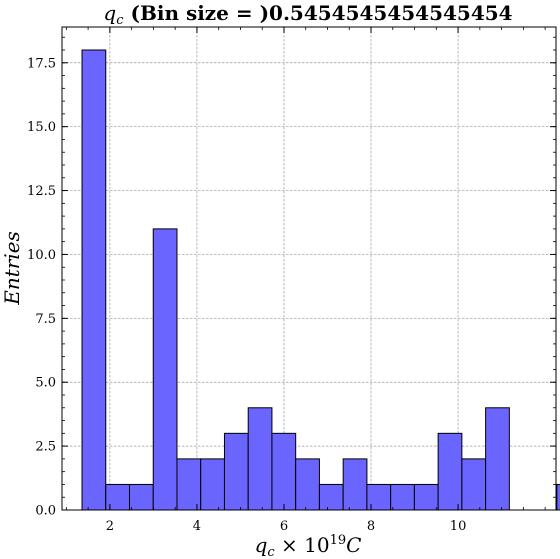 This screenshot has height=559, width=560. I want to click on y-tick-label: 17.5, so click(41, 63).